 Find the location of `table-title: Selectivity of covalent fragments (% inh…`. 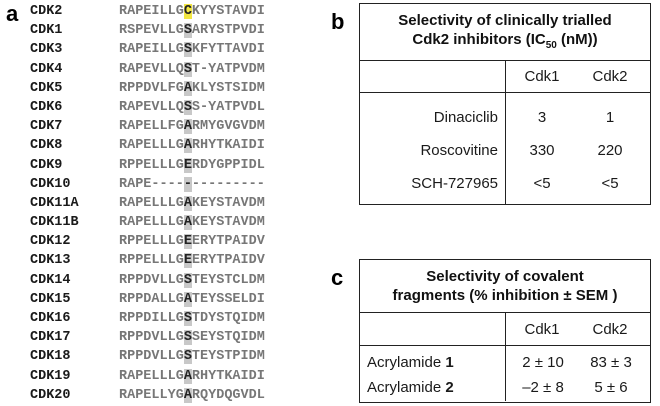

table-title: Selectivity of covalent fragments (% inh… is located at coordinates (505, 286).